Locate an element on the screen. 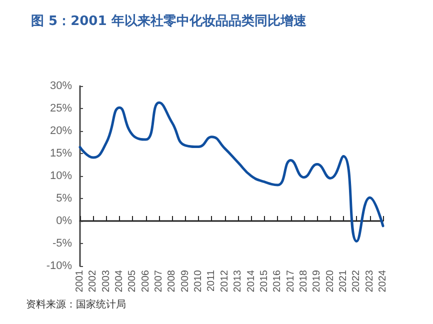 The height and width of the screenshot is (324, 433). x-tick-label: 2011 is located at coordinates (212, 281).